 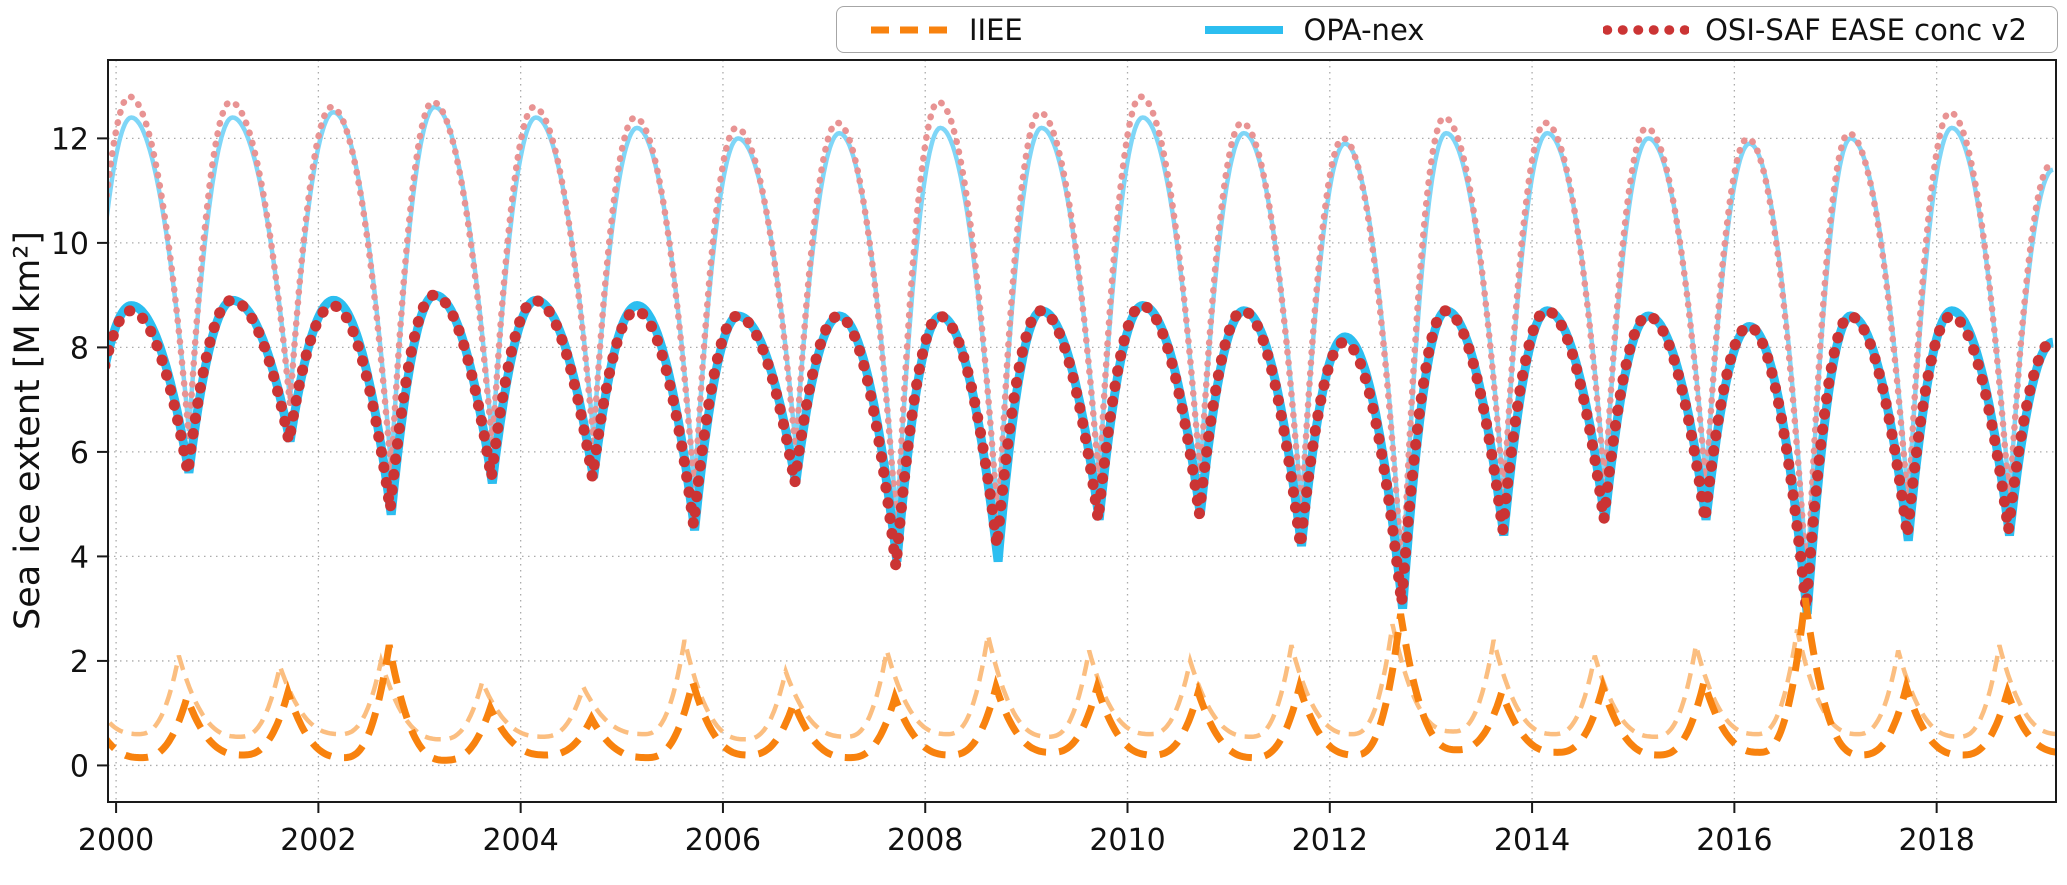 I want to click on x-tick-label: 2008, so click(x=925, y=840).